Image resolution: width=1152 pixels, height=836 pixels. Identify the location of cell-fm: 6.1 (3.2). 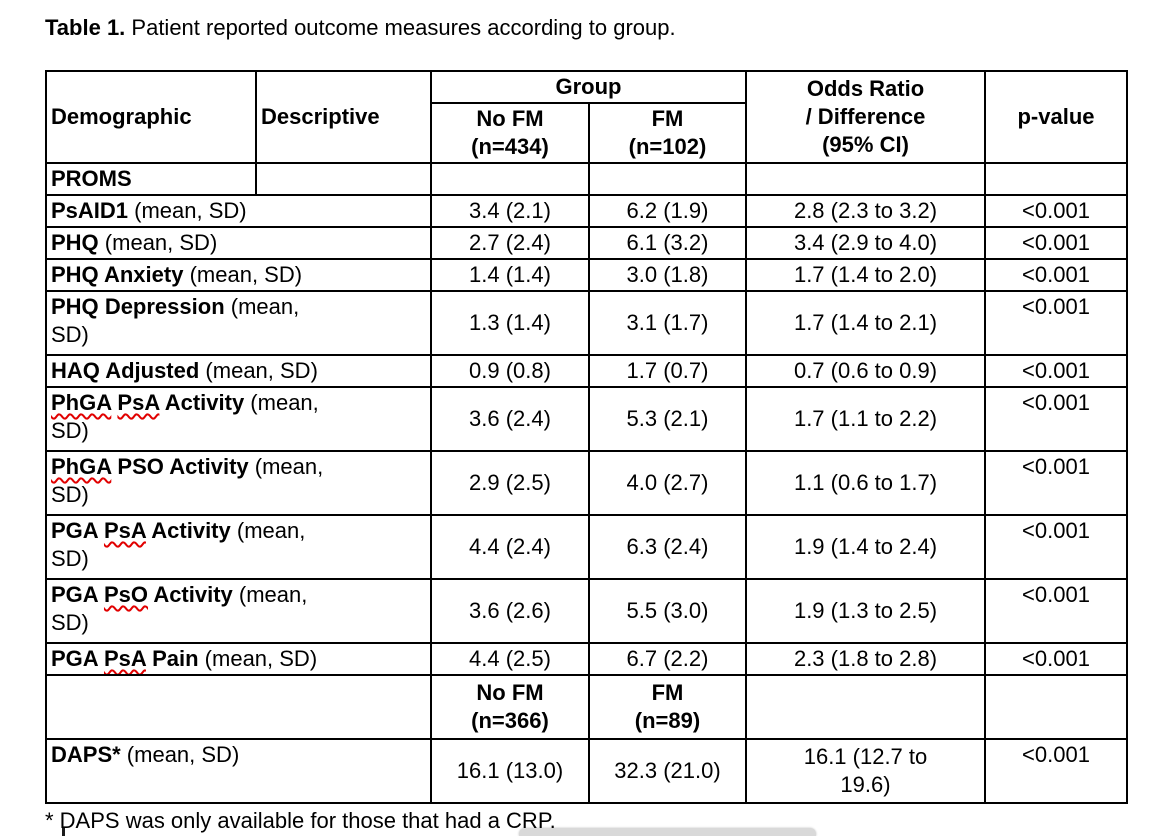
(667, 243).